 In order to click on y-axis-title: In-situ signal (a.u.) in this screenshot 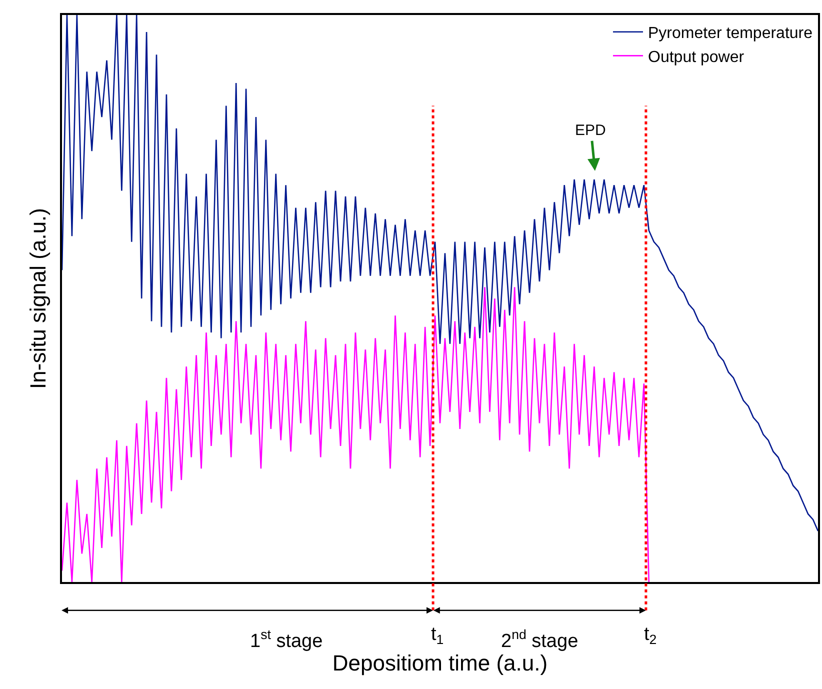, I will do `click(37, 298)`.